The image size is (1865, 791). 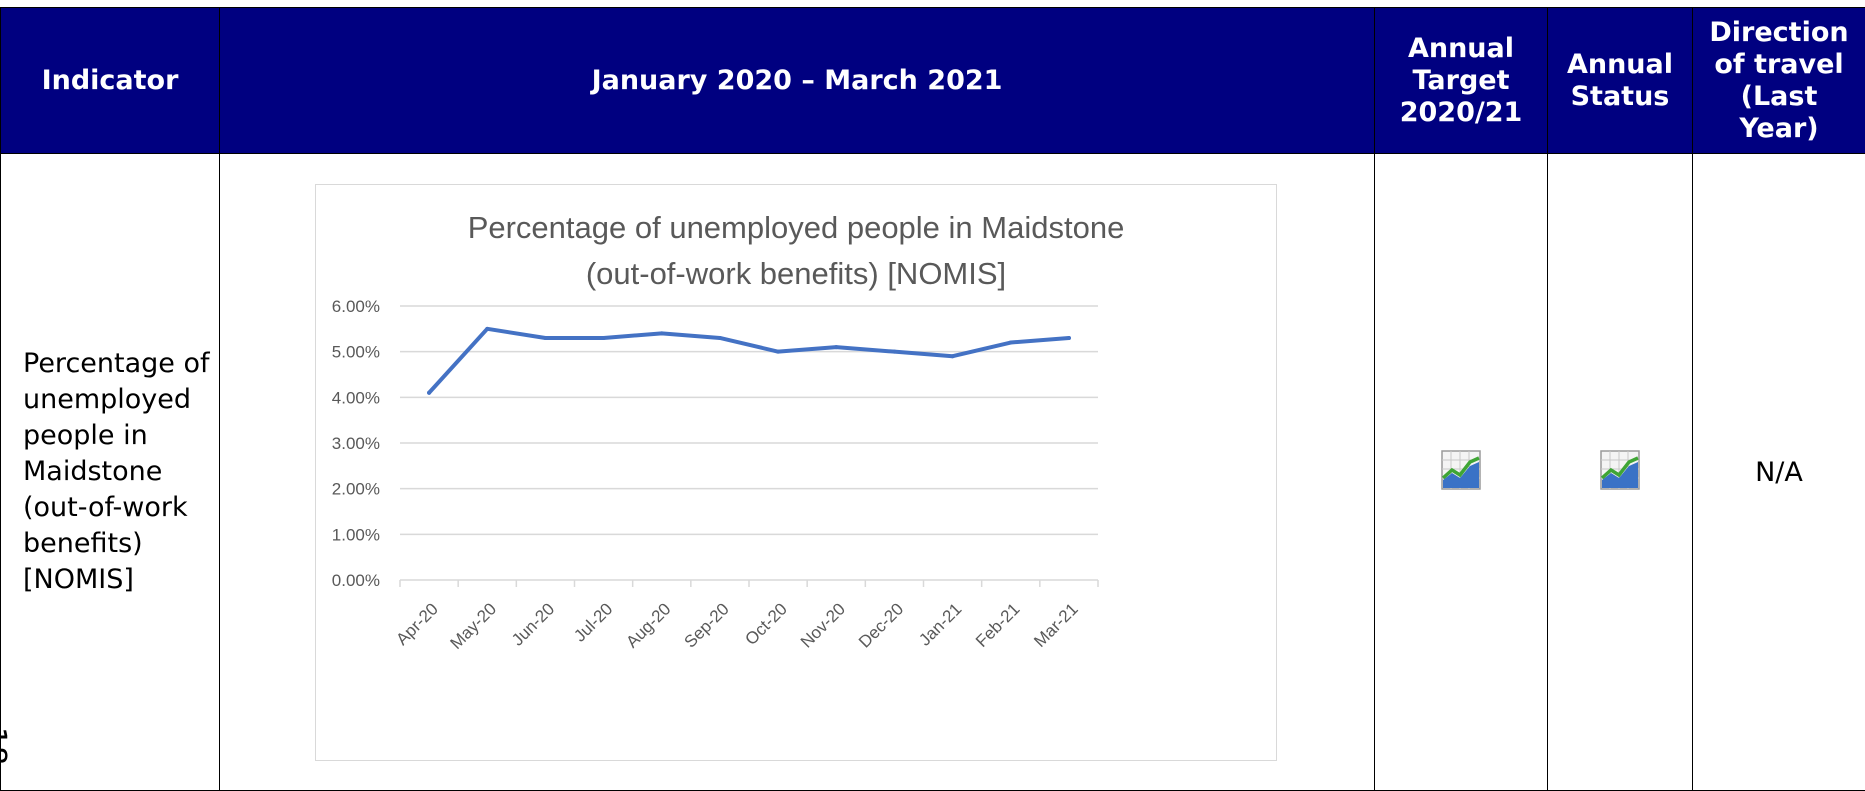 What do you see at coordinates (110, 80) in the screenshot?
I see `header-indicator: Indicator` at bounding box center [110, 80].